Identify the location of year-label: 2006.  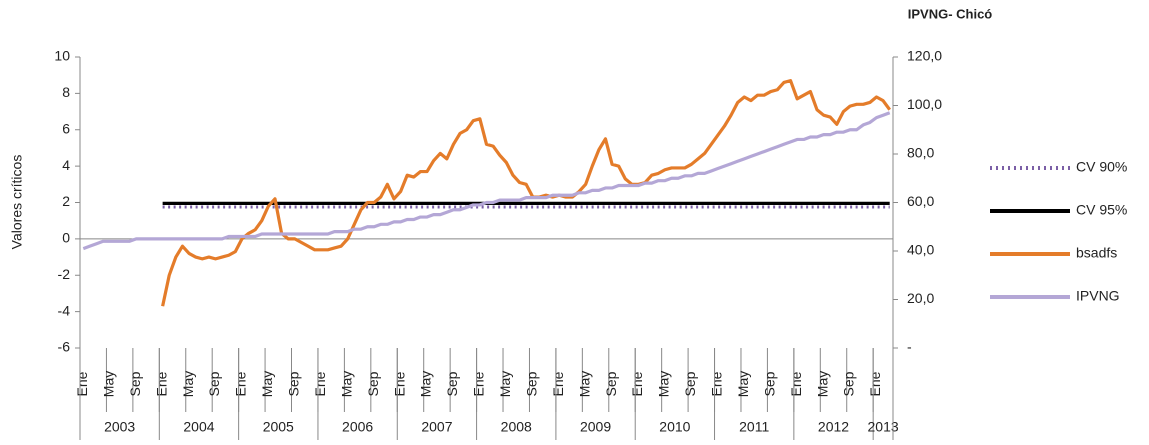
(357, 427).